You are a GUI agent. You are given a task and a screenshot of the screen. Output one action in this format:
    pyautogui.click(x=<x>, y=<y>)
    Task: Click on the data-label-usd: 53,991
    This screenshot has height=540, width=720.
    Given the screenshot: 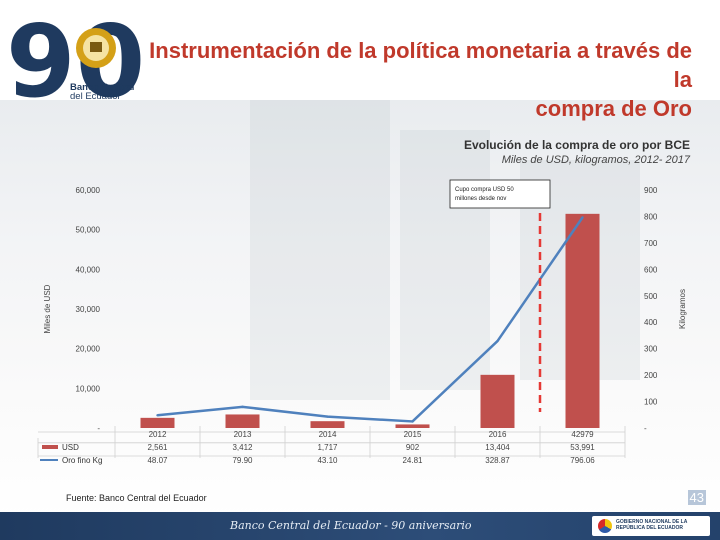 What is the action you would take?
    pyautogui.click(x=582, y=447)
    